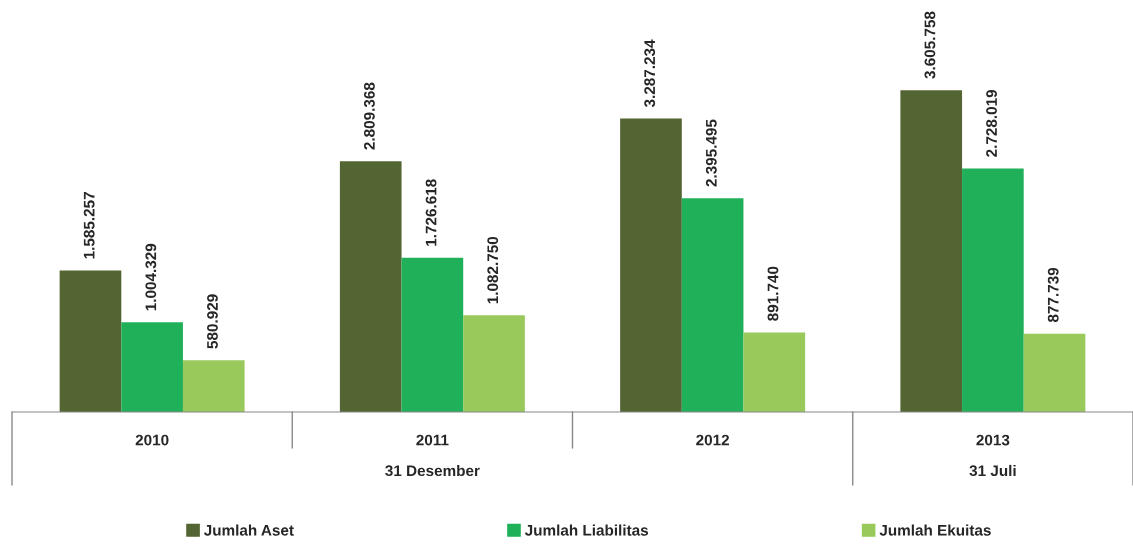  Describe the element at coordinates (773, 293) in the screenshot. I see `data-label: 891.740` at that location.